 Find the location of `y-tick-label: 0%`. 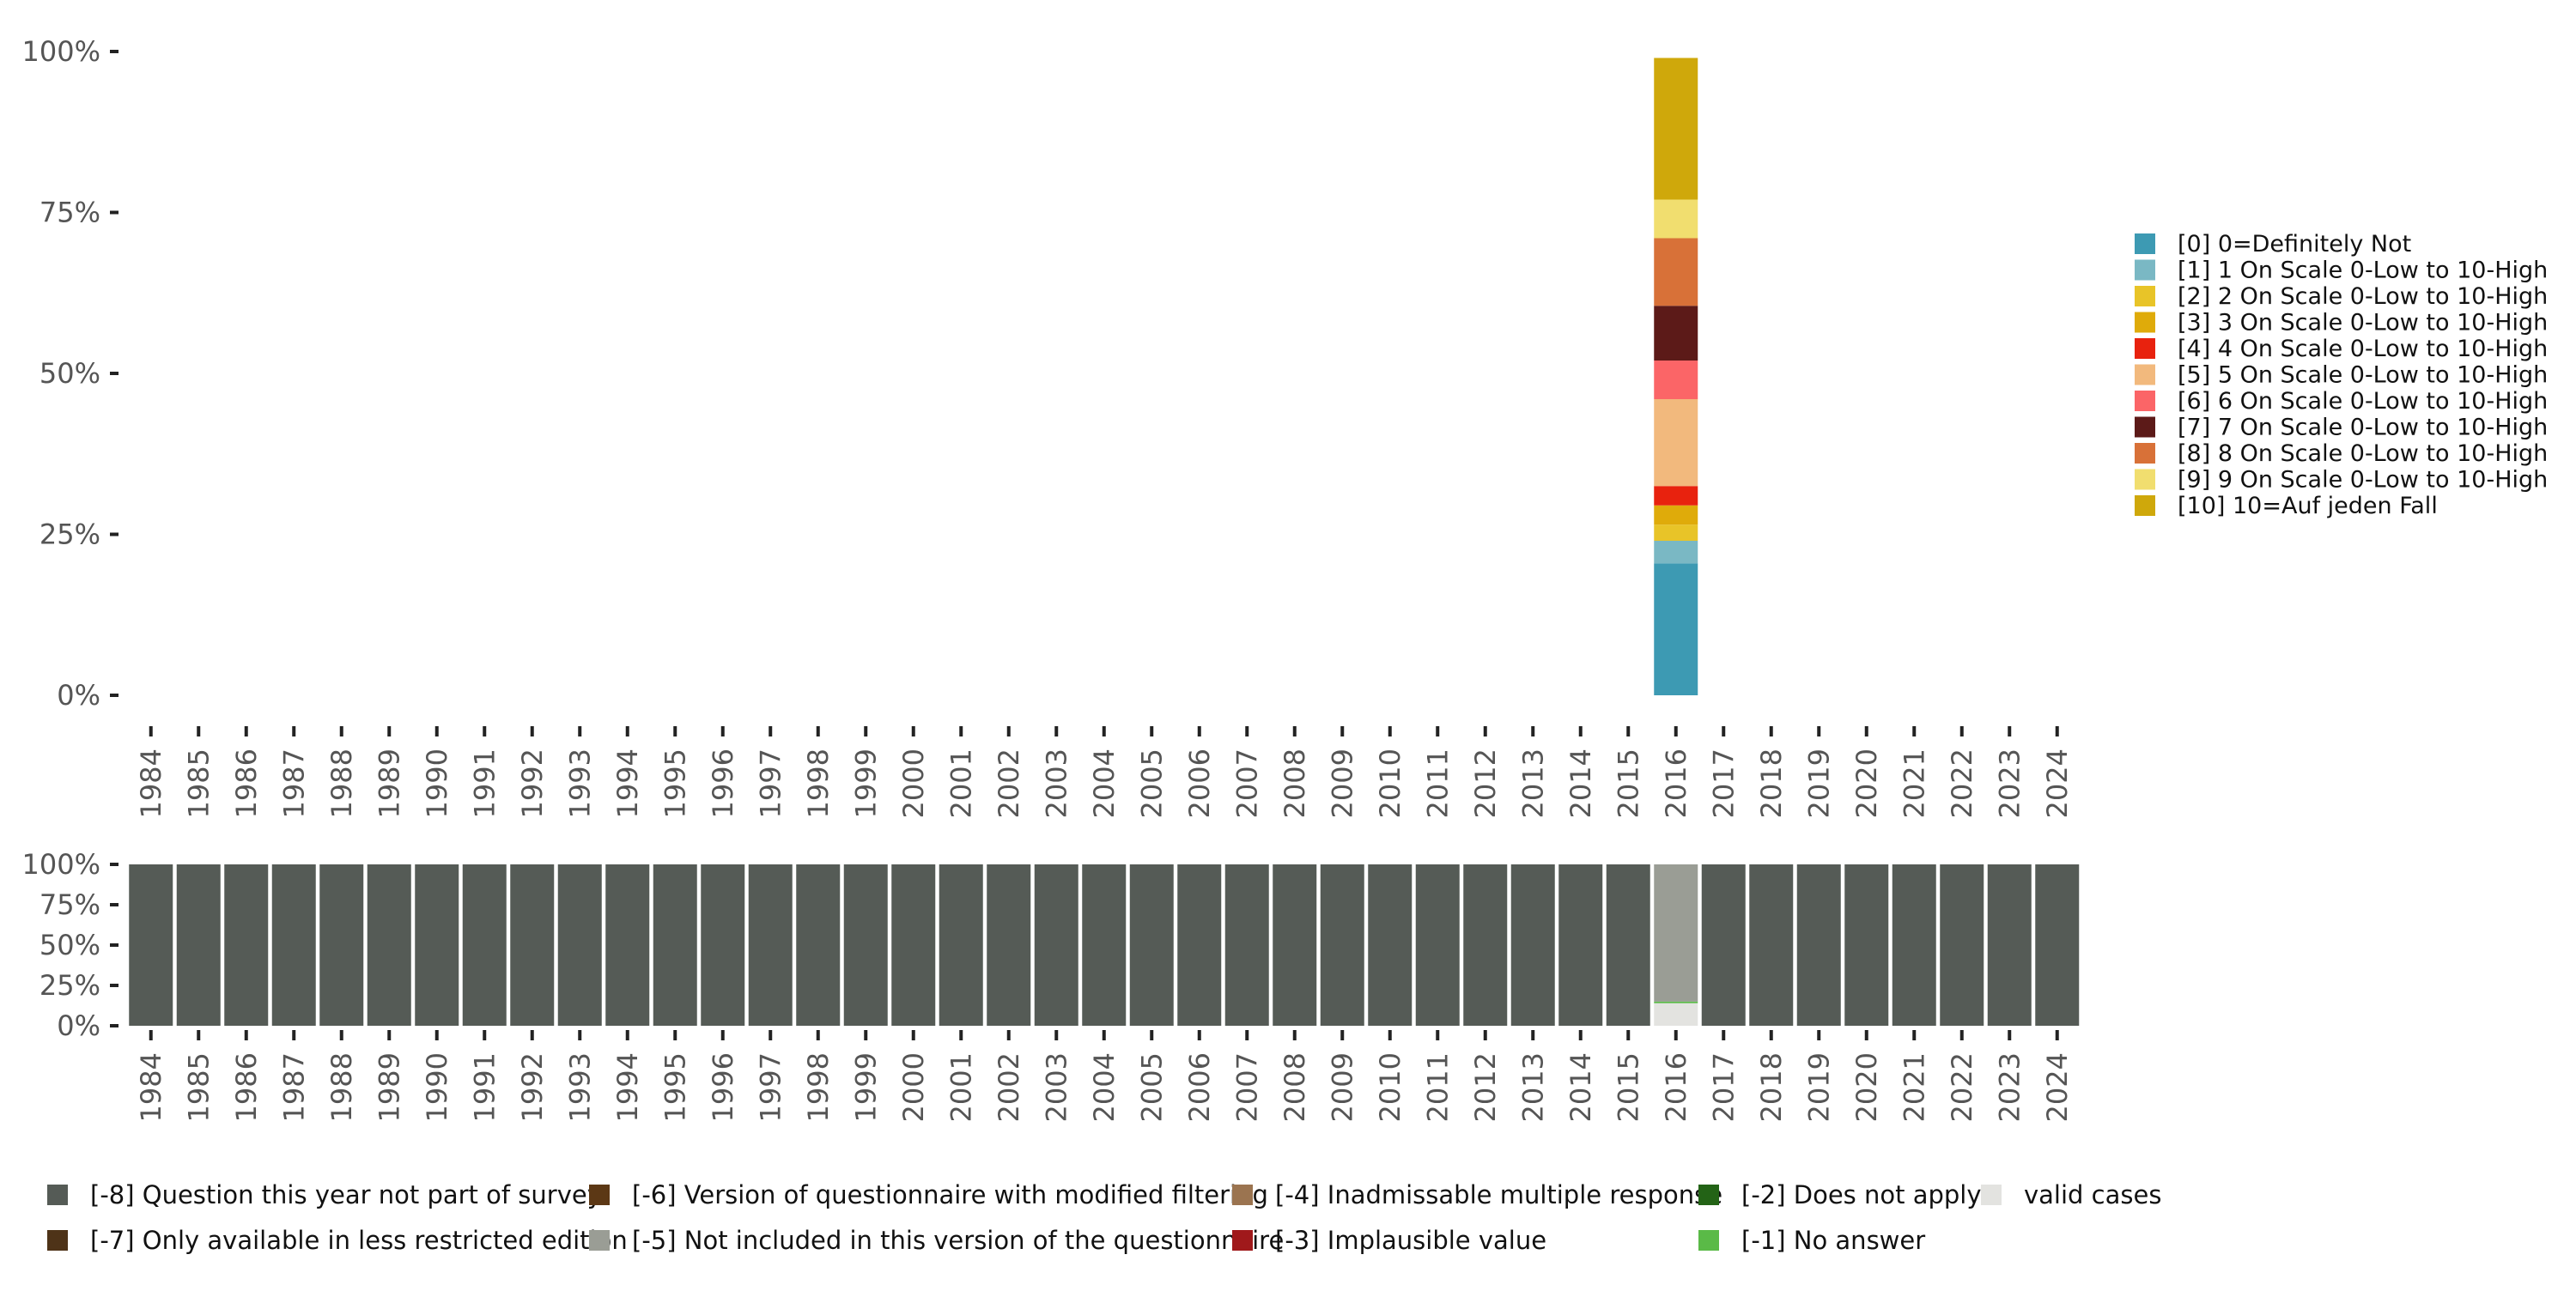

y-tick-label: 0% is located at coordinates (78, 1026).